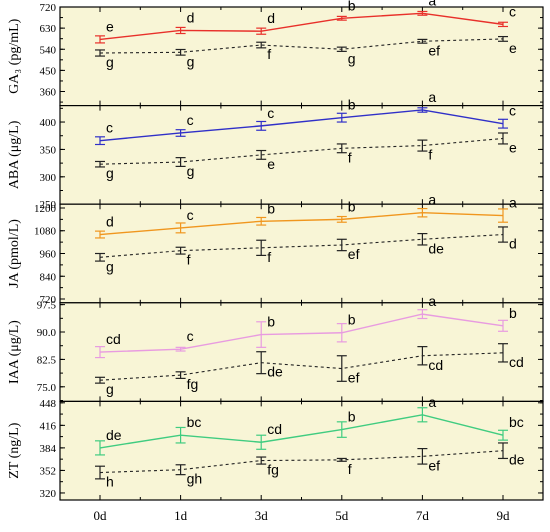  Describe the element at coordinates (45, 232) in the screenshot. I see `y-tick-label: 1080` at that location.